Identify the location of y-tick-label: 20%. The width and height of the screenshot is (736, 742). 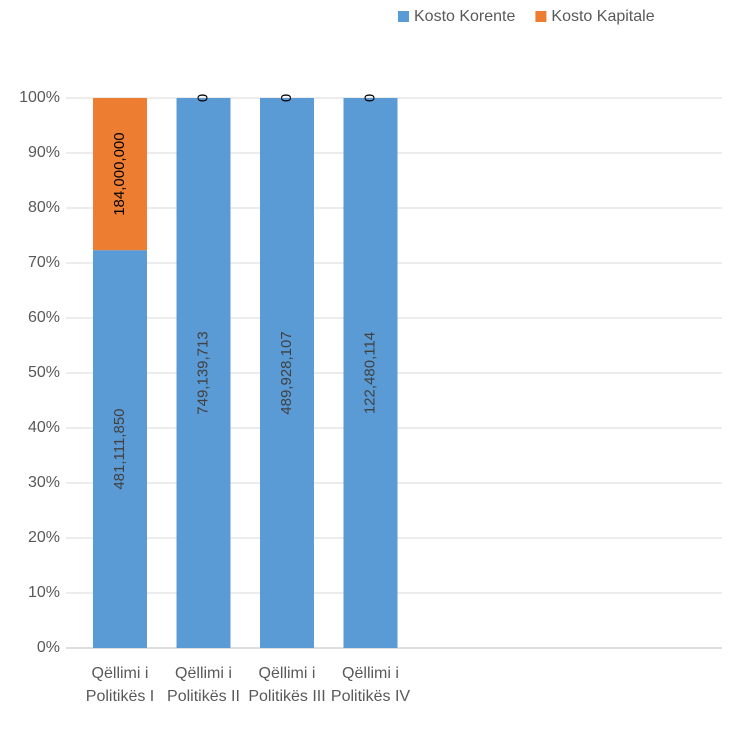
(44, 537).